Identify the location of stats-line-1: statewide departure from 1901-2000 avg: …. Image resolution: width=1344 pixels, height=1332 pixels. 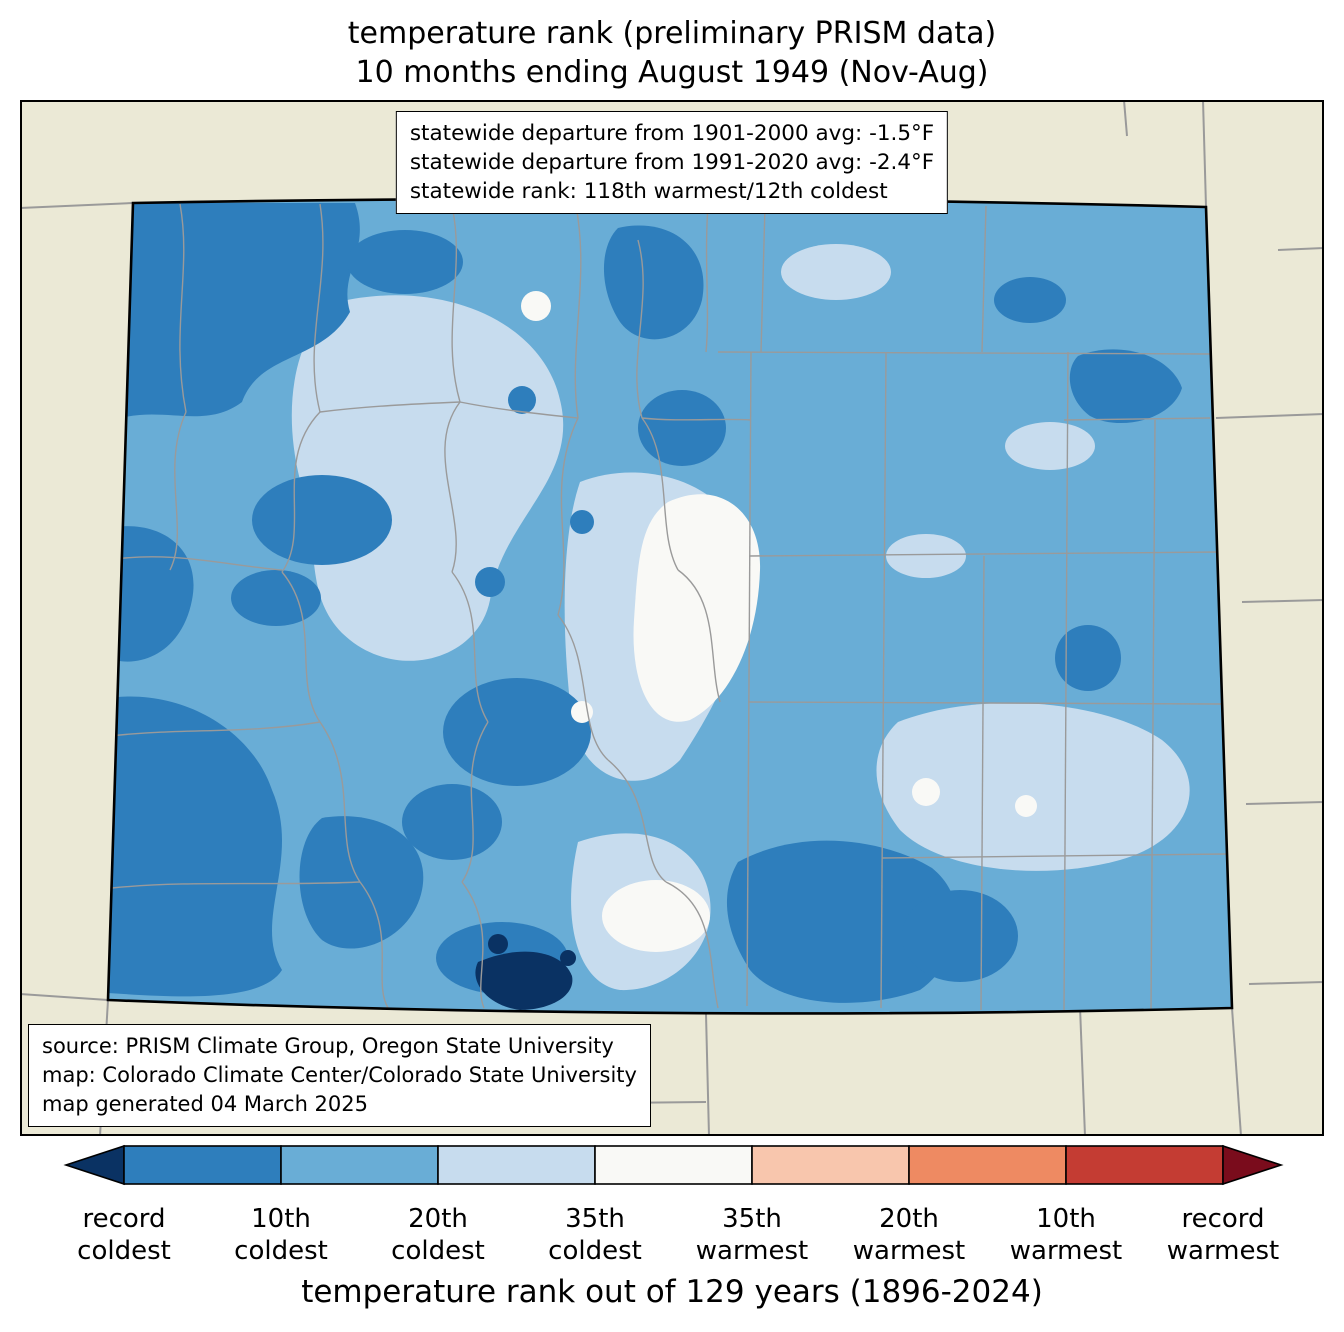
(672, 133).